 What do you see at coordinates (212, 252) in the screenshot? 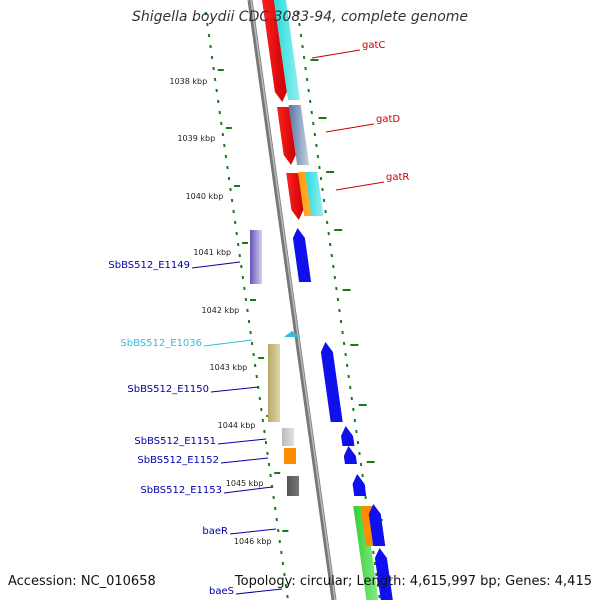
I see `kbp-tick-label: 1041 kbp` at bounding box center [212, 252].